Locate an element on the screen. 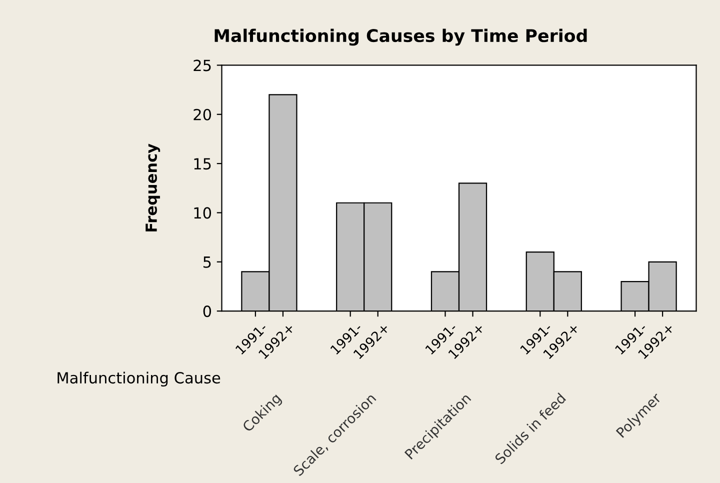 Image resolution: width=720 pixels, height=483 pixels. y-axis-title: Frequency is located at coordinates (153, 188).